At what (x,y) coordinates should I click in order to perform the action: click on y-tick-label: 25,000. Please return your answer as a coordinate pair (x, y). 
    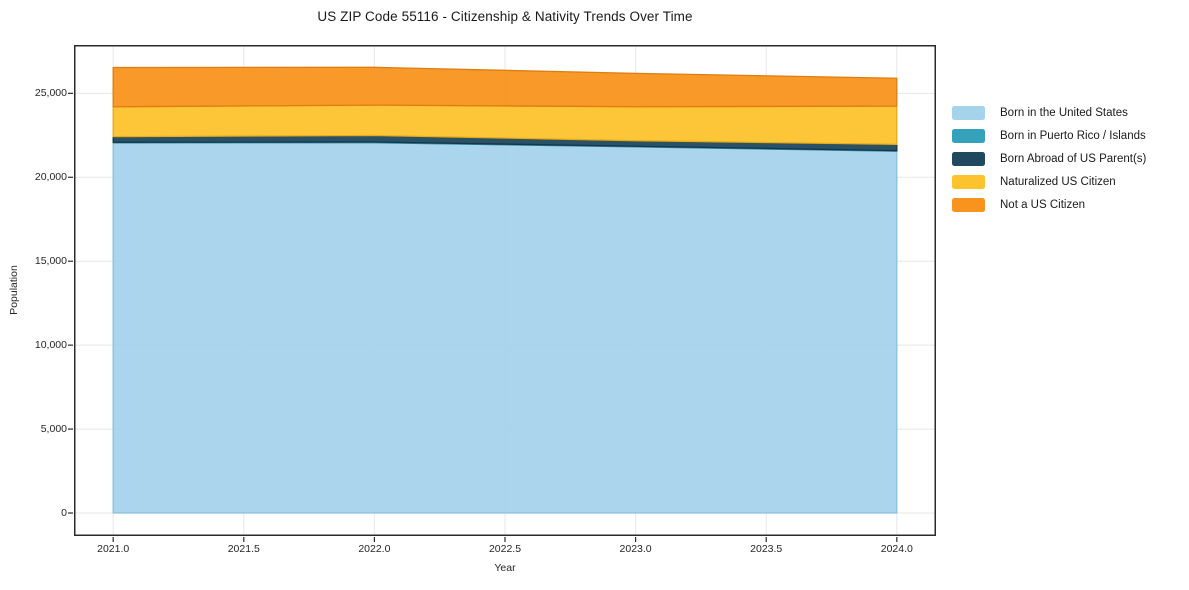
    Looking at the image, I should click on (50, 93).